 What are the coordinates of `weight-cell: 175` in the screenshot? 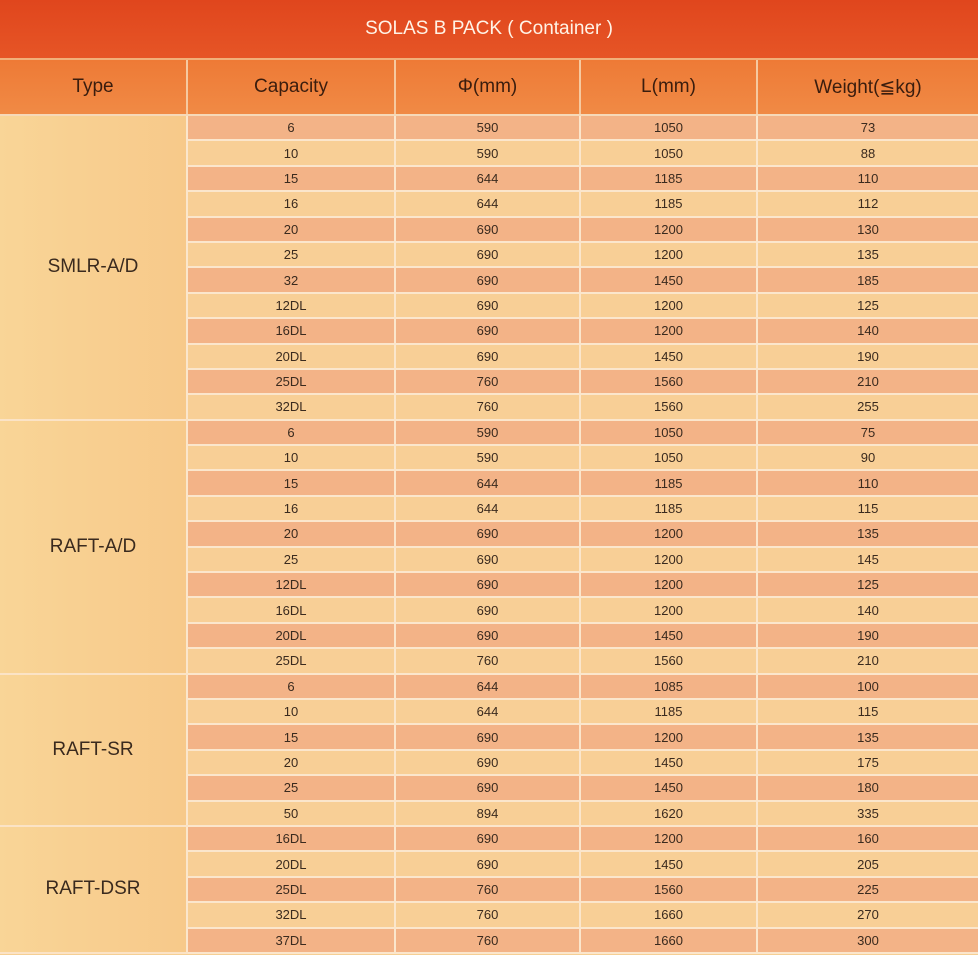 It's located at (867, 763).